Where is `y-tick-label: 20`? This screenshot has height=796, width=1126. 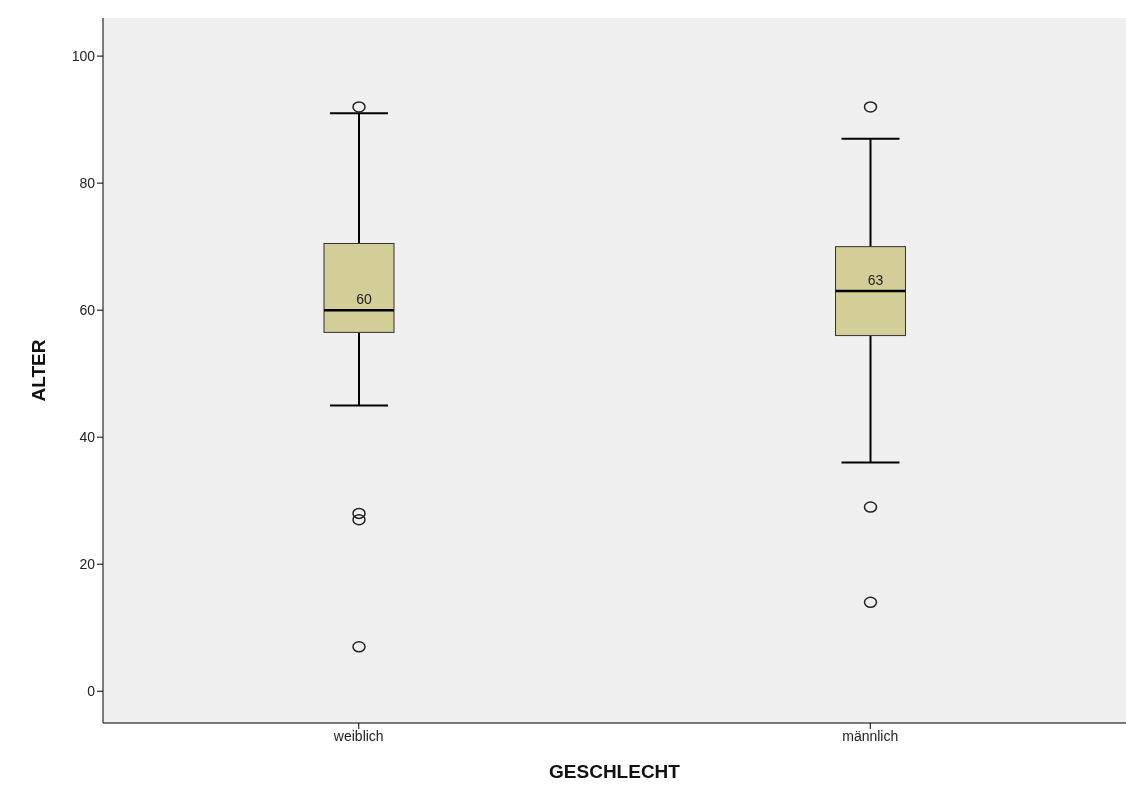 y-tick-label: 20 is located at coordinates (87, 564).